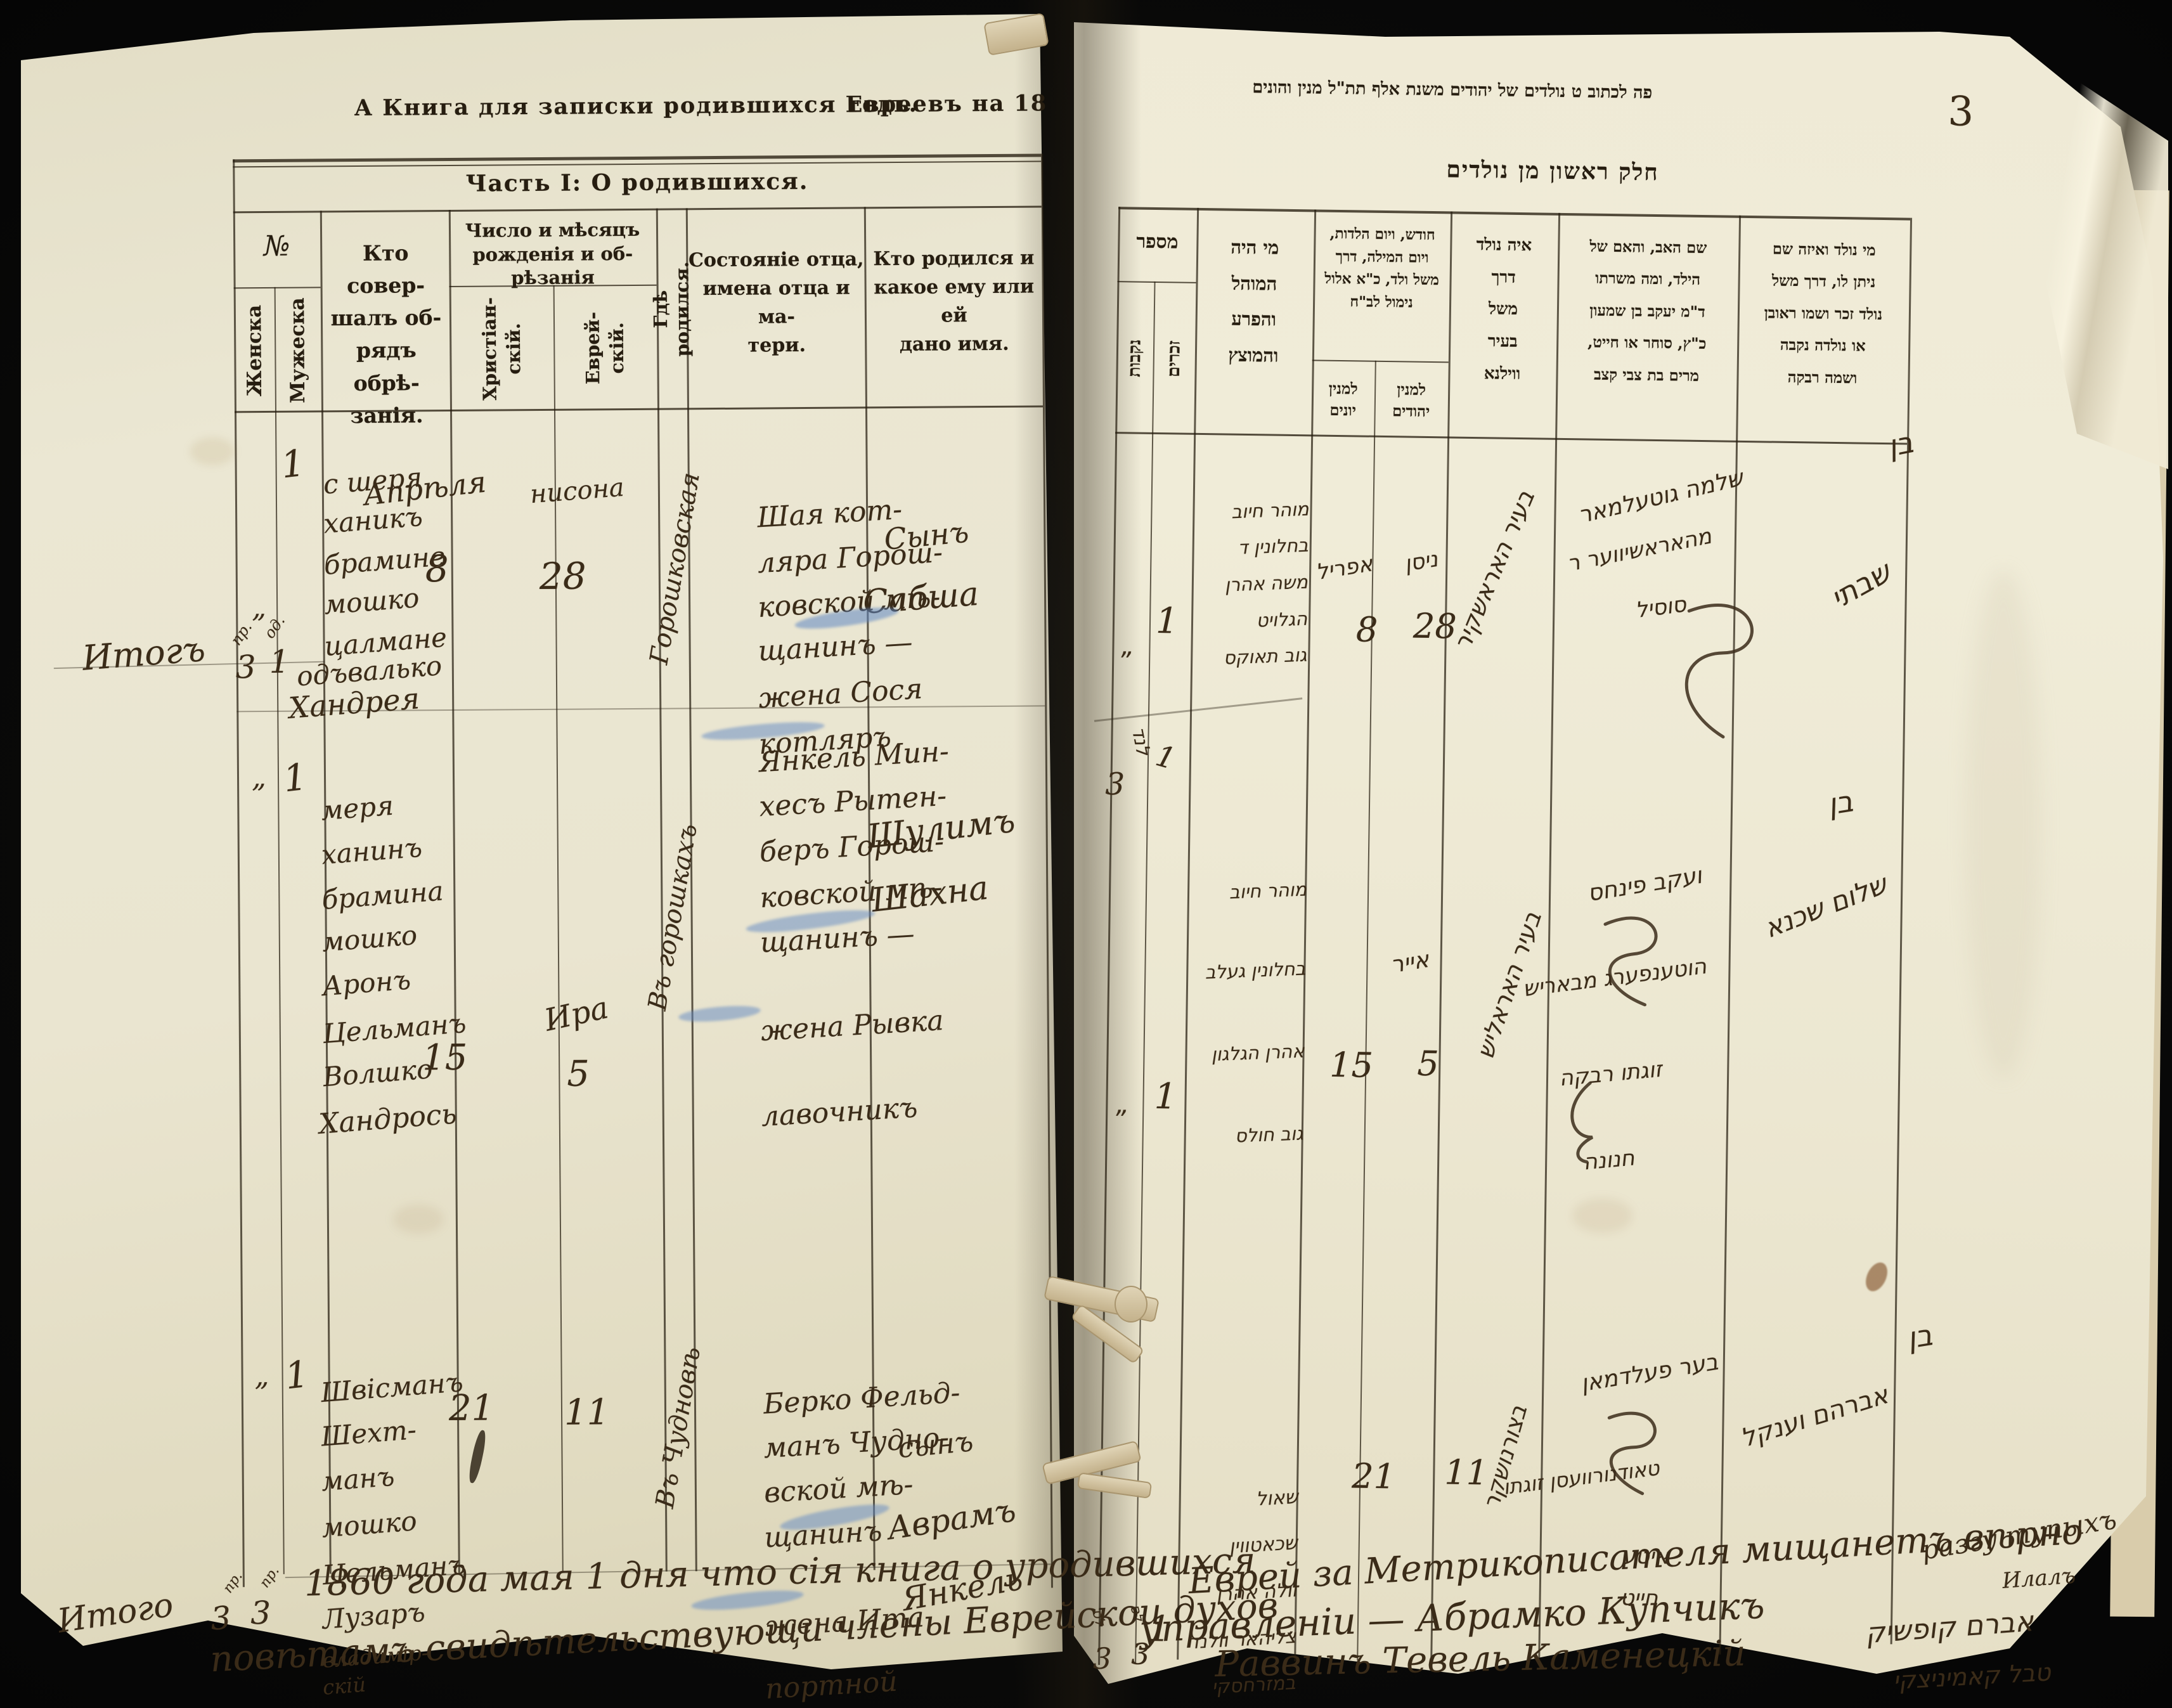 The image size is (2172, 1708). I want to click on right-col-header-where: איה נולד דרך משל בעיר ווילנא, so click(1504, 310).